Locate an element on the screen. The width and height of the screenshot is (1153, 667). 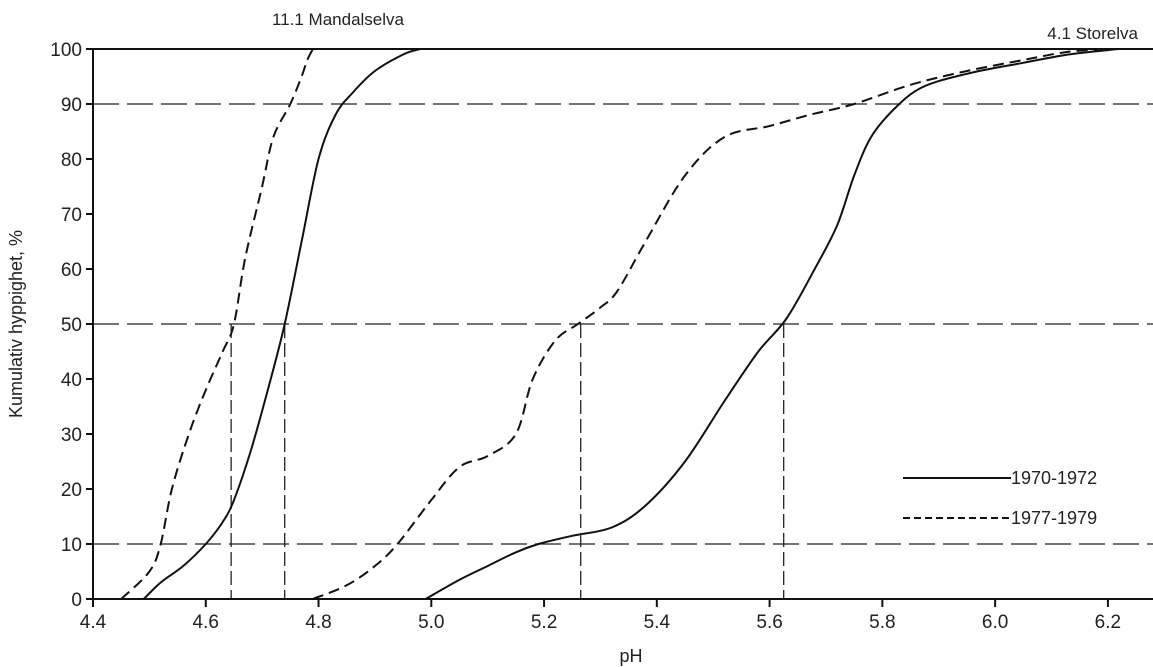
y-tick-label: 10 is located at coordinates (71, 545).